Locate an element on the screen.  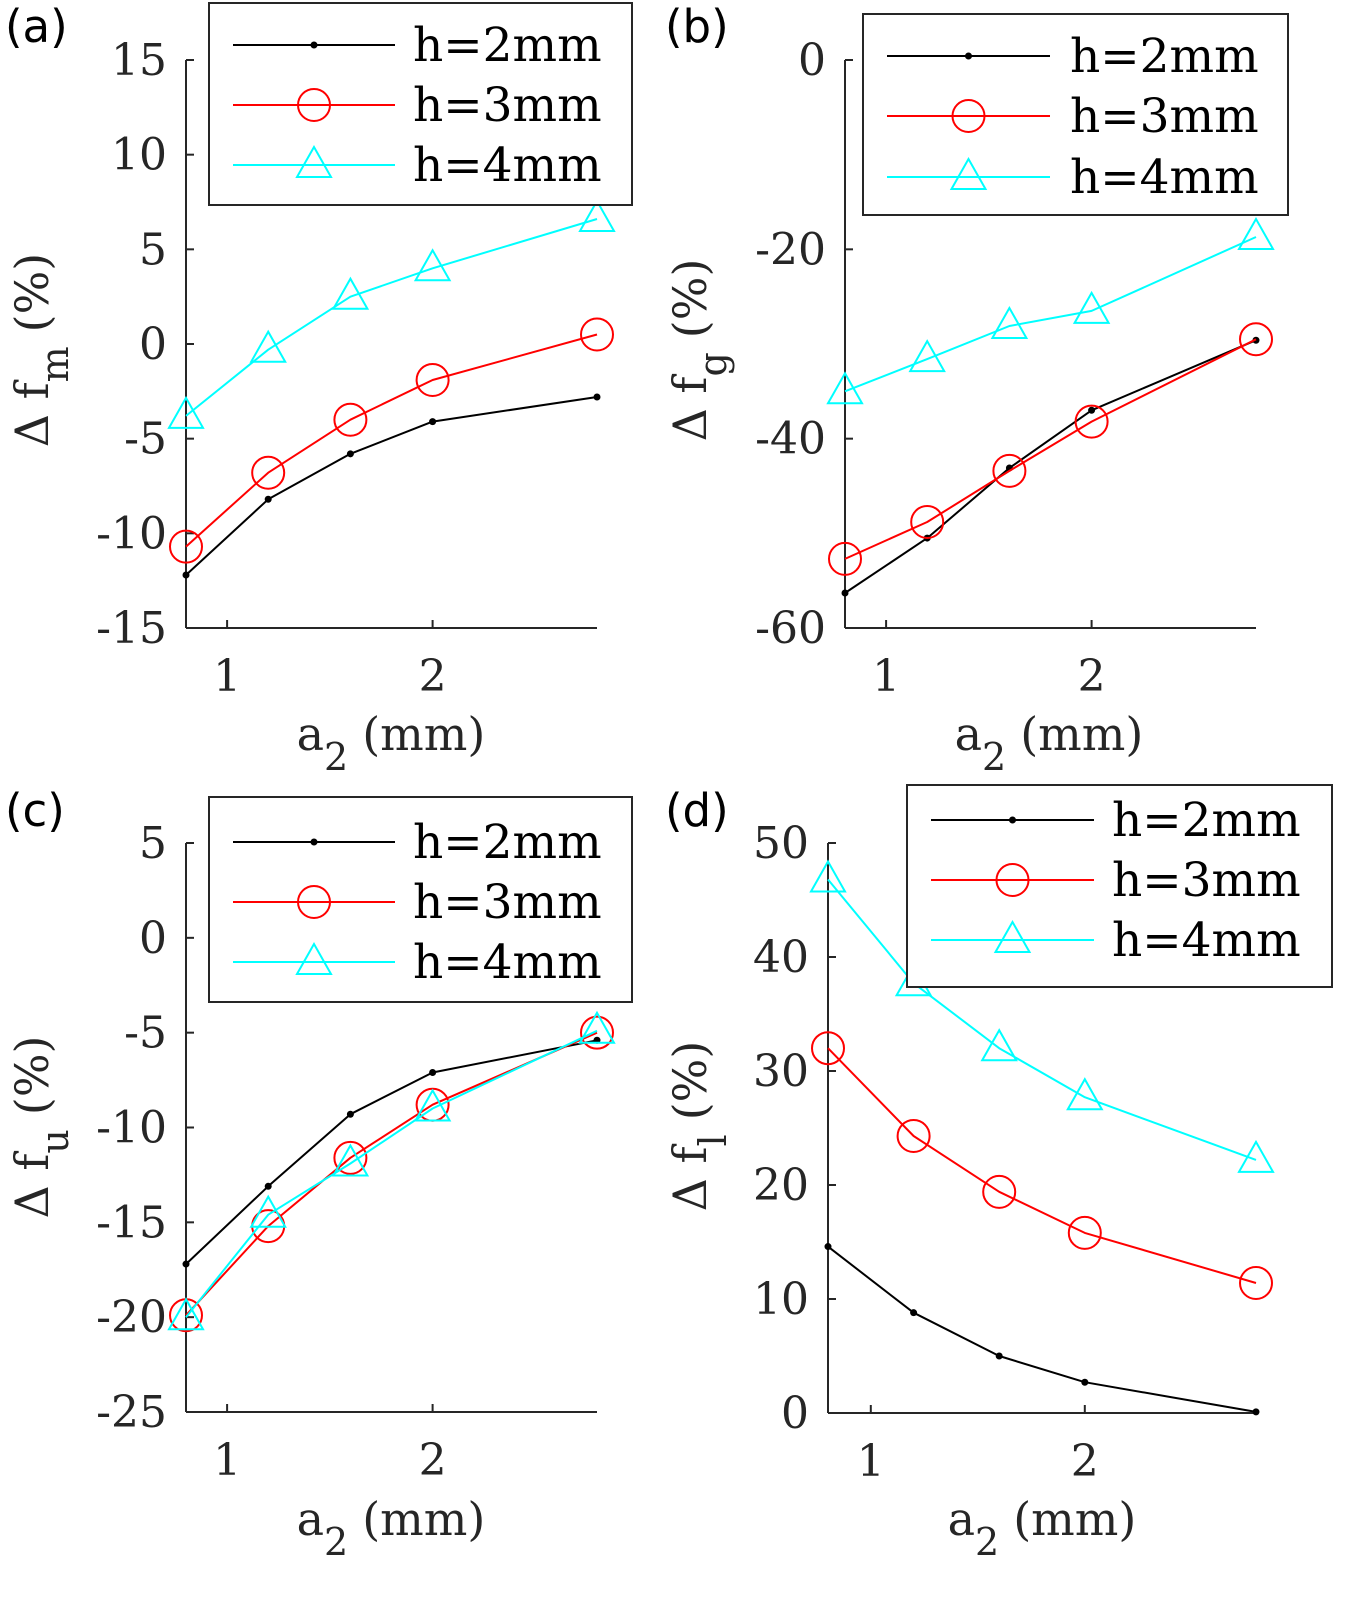
panel-label: (a) is located at coordinates (36, 26).